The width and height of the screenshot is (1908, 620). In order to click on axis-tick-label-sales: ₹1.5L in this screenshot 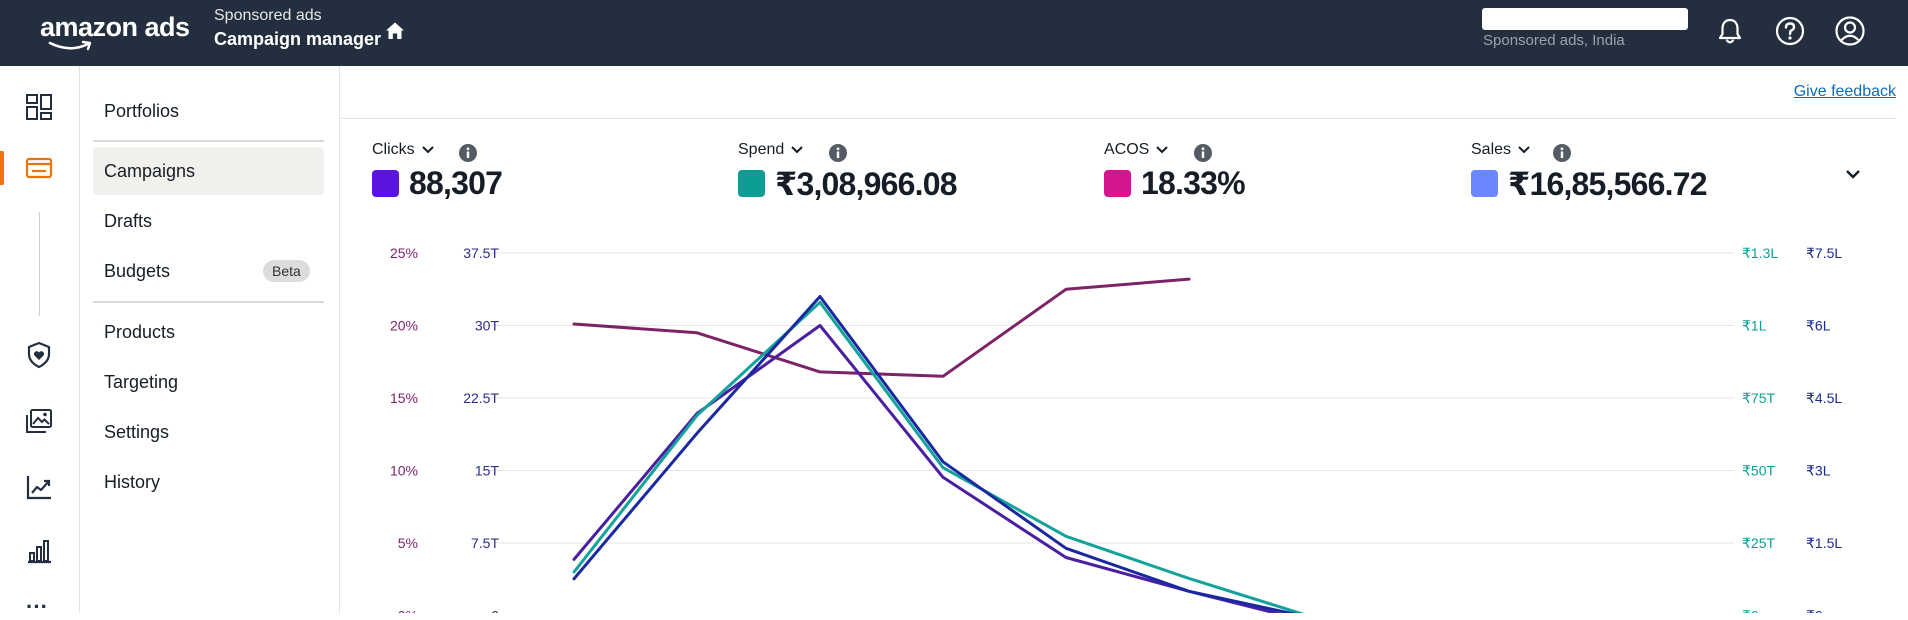, I will do `click(1824, 543)`.